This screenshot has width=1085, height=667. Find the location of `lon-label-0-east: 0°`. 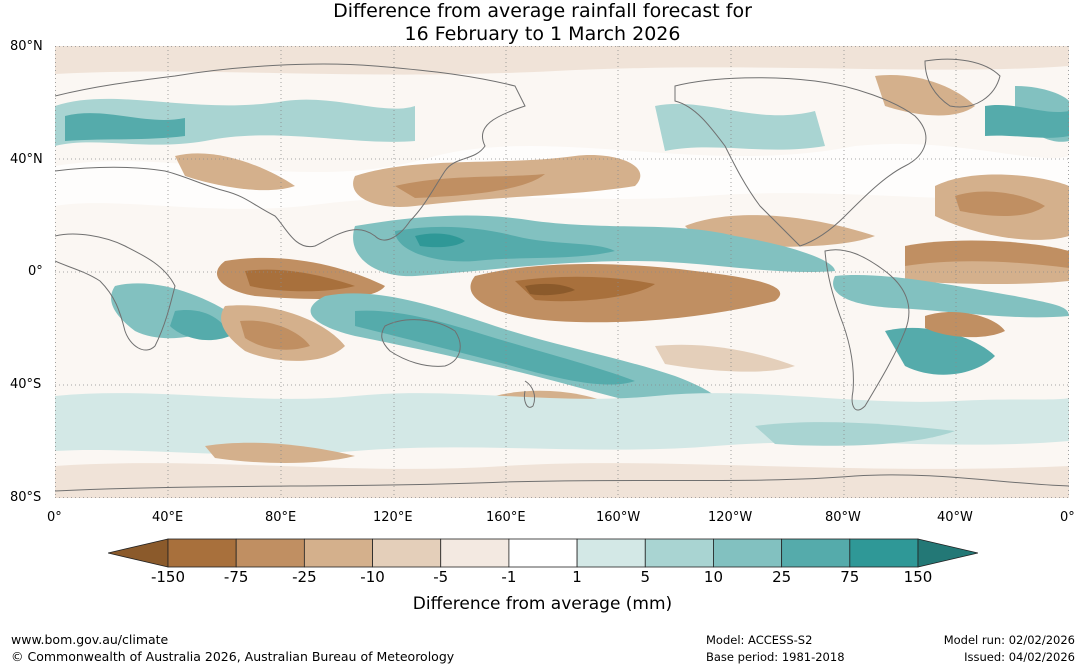

lon-label-0-east: 0° is located at coordinates (1067, 517).